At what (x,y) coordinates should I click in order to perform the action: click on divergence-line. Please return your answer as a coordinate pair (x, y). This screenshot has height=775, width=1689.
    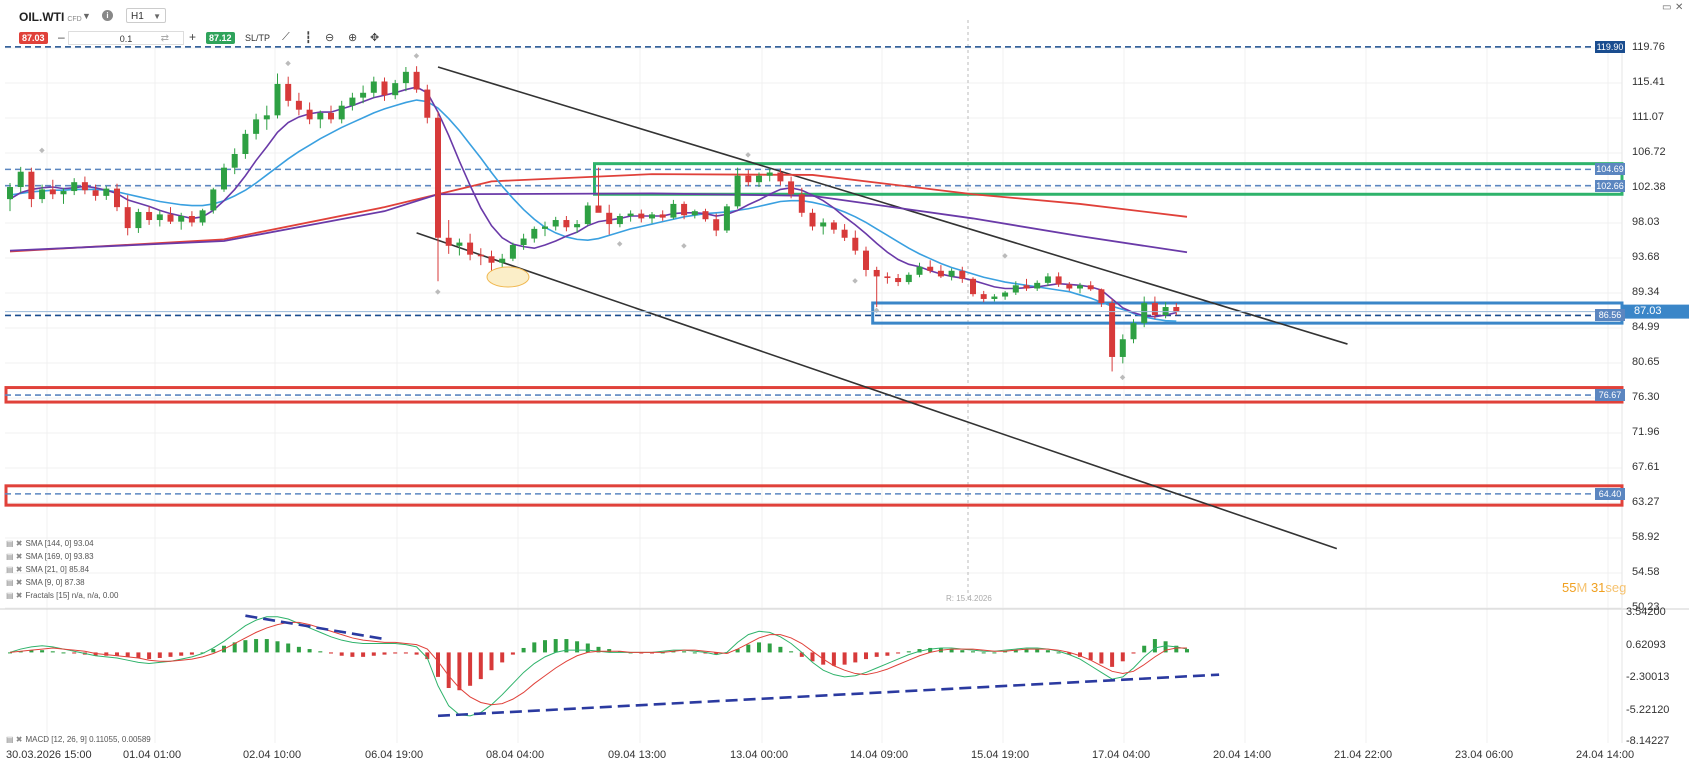
    Looking at the image, I should click on (315, 627).